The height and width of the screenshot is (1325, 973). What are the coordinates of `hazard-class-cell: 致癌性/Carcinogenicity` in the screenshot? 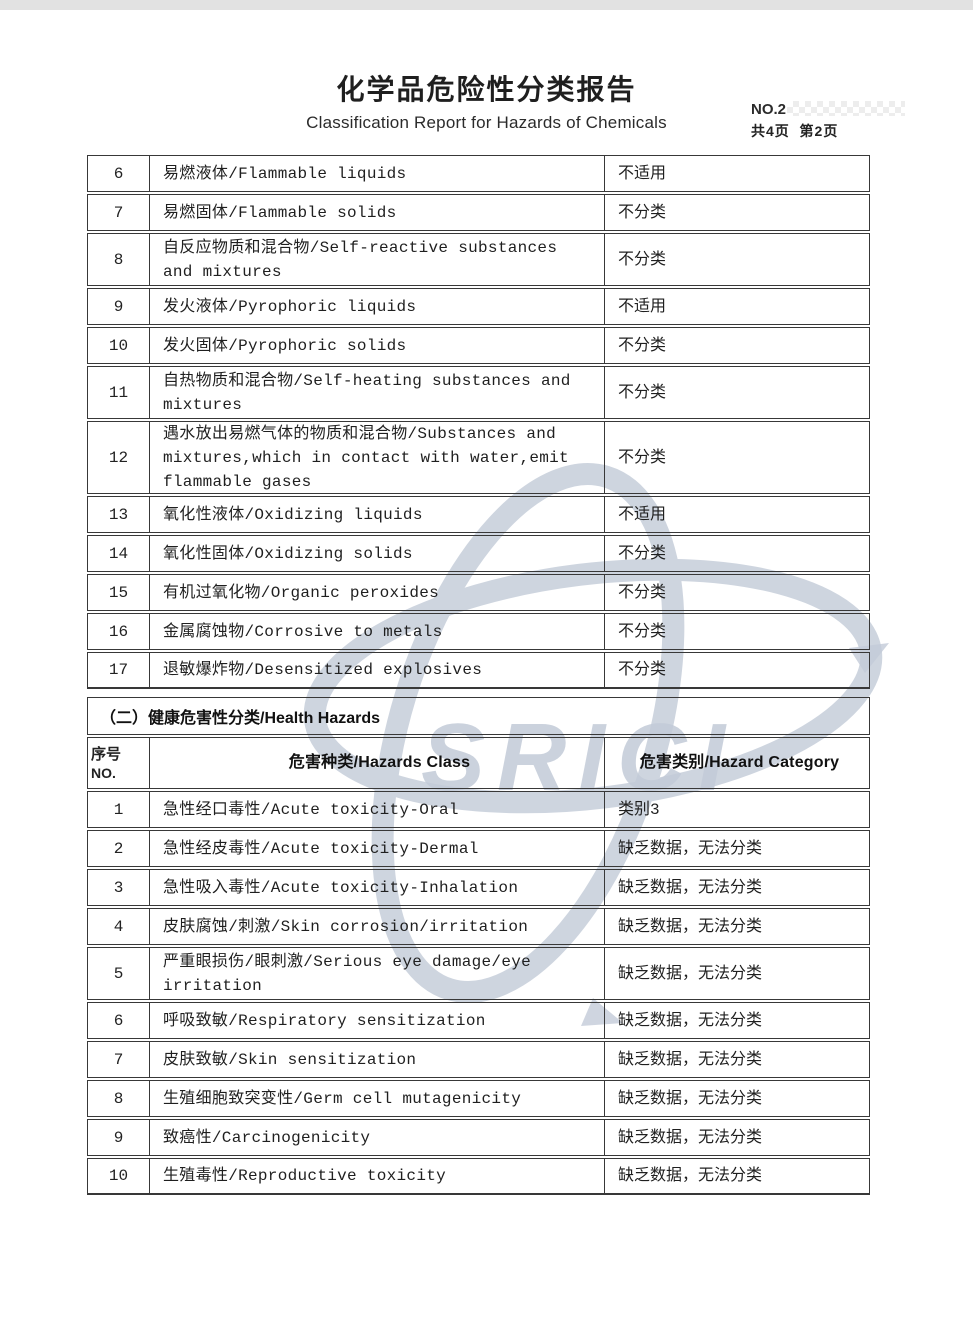 It's located at (377, 1137).